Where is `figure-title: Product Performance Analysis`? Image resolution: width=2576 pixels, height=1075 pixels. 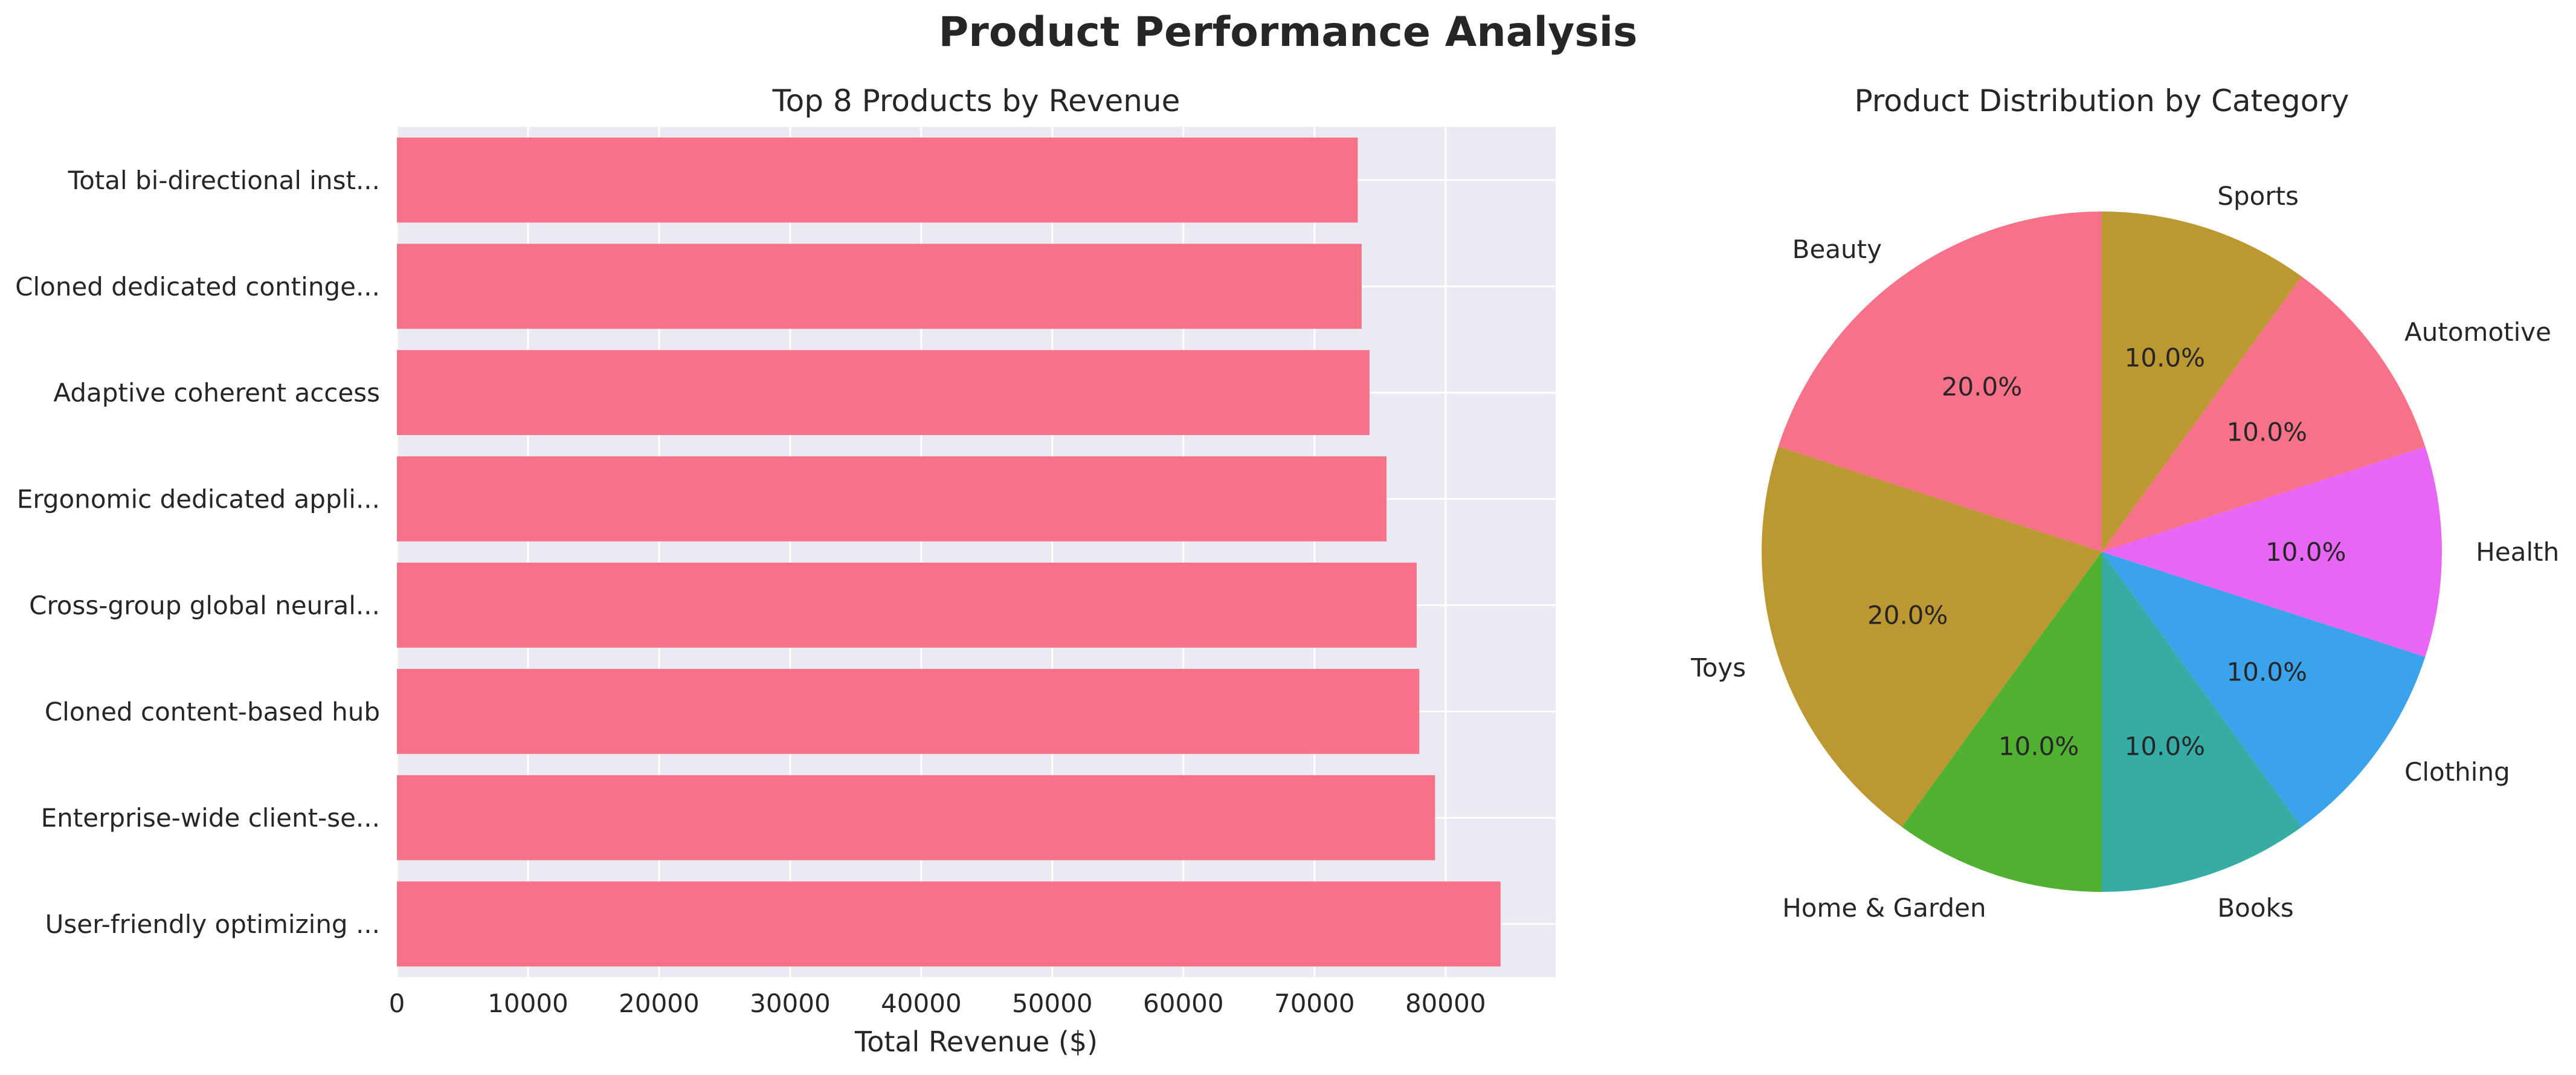
figure-title: Product Performance Analysis is located at coordinates (1288, 32).